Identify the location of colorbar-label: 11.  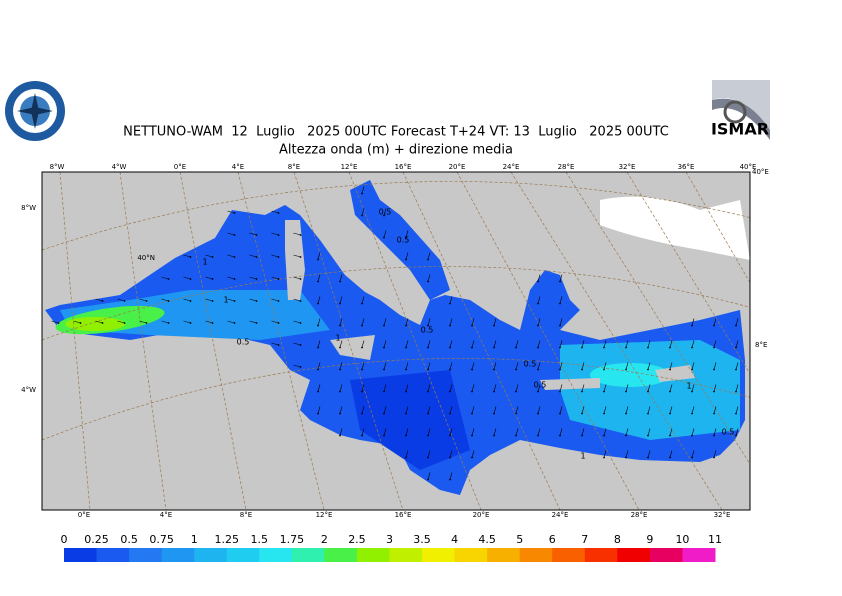
(715, 539).